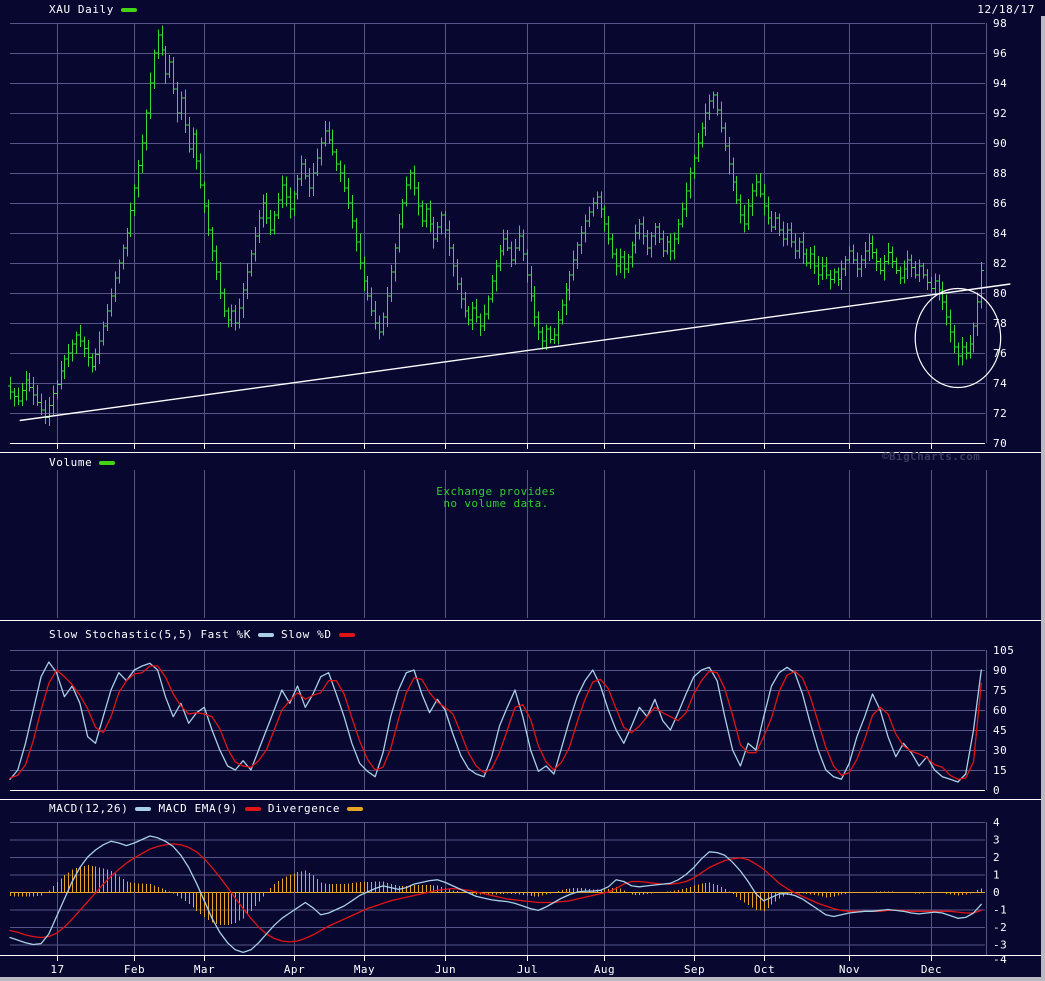 This screenshot has width=1045, height=981. I want to click on svg-text: 88, so click(1000, 173).